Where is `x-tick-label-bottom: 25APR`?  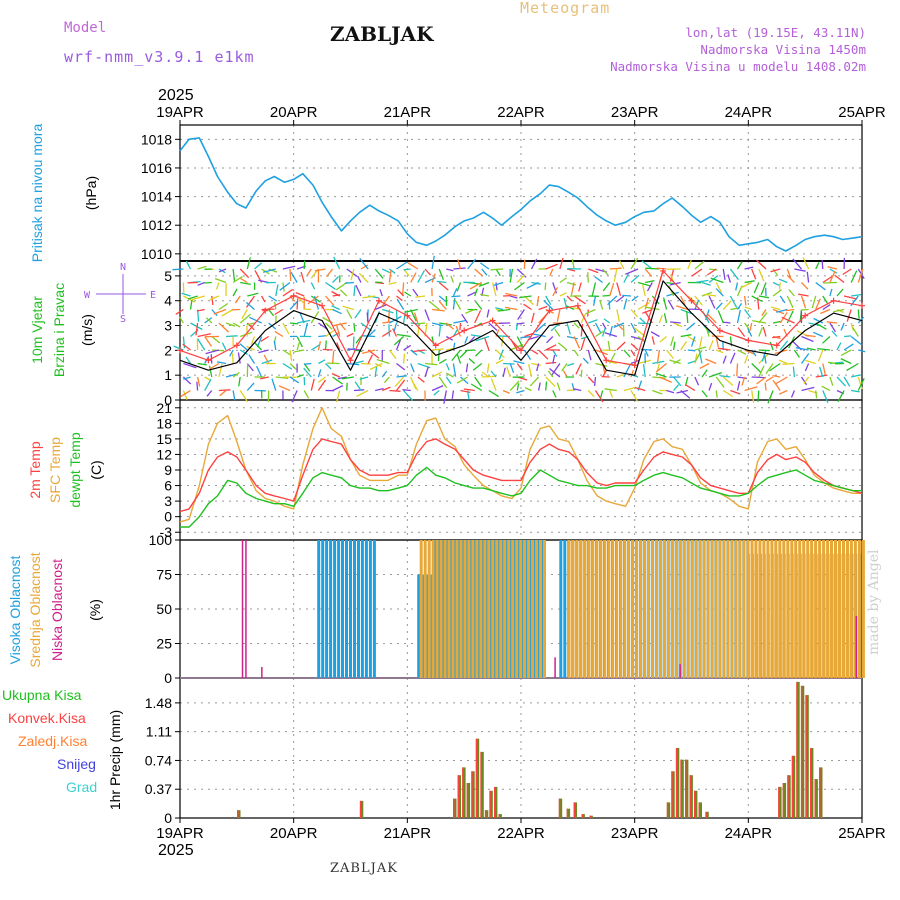 x-tick-label-bottom: 25APR is located at coordinates (862, 833).